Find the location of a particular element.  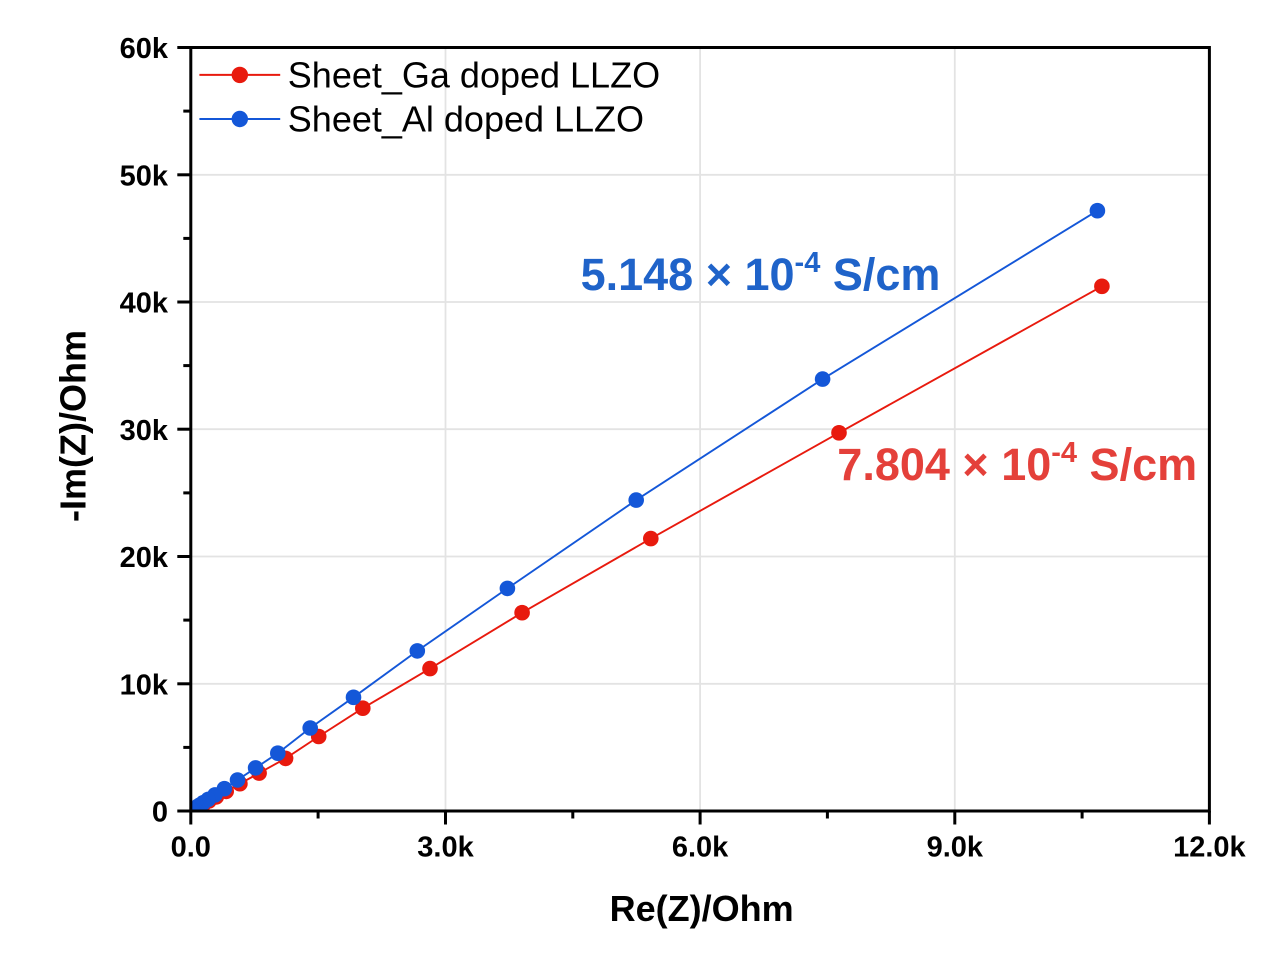

svg-text: Re(Z)/Ohm is located at coordinates (702, 908).